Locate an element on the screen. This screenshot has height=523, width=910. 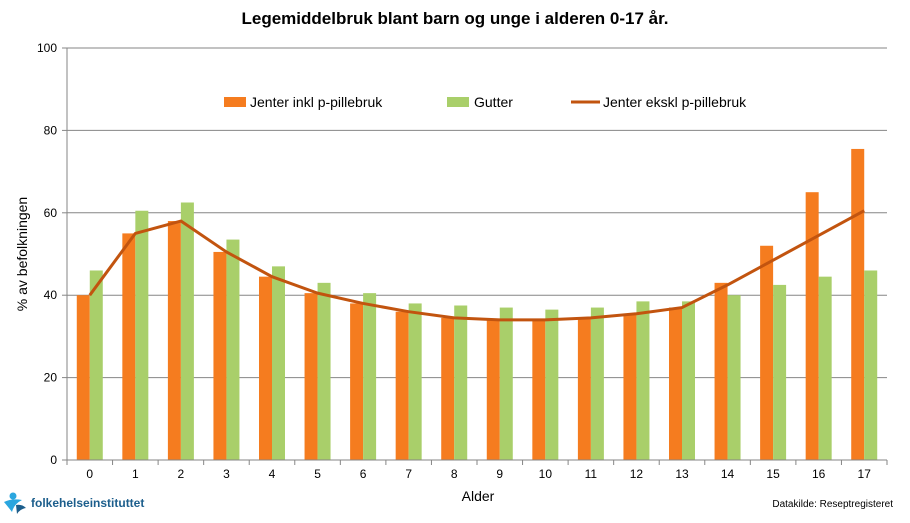
x-tick-label: 11 is located at coordinates (591, 474).